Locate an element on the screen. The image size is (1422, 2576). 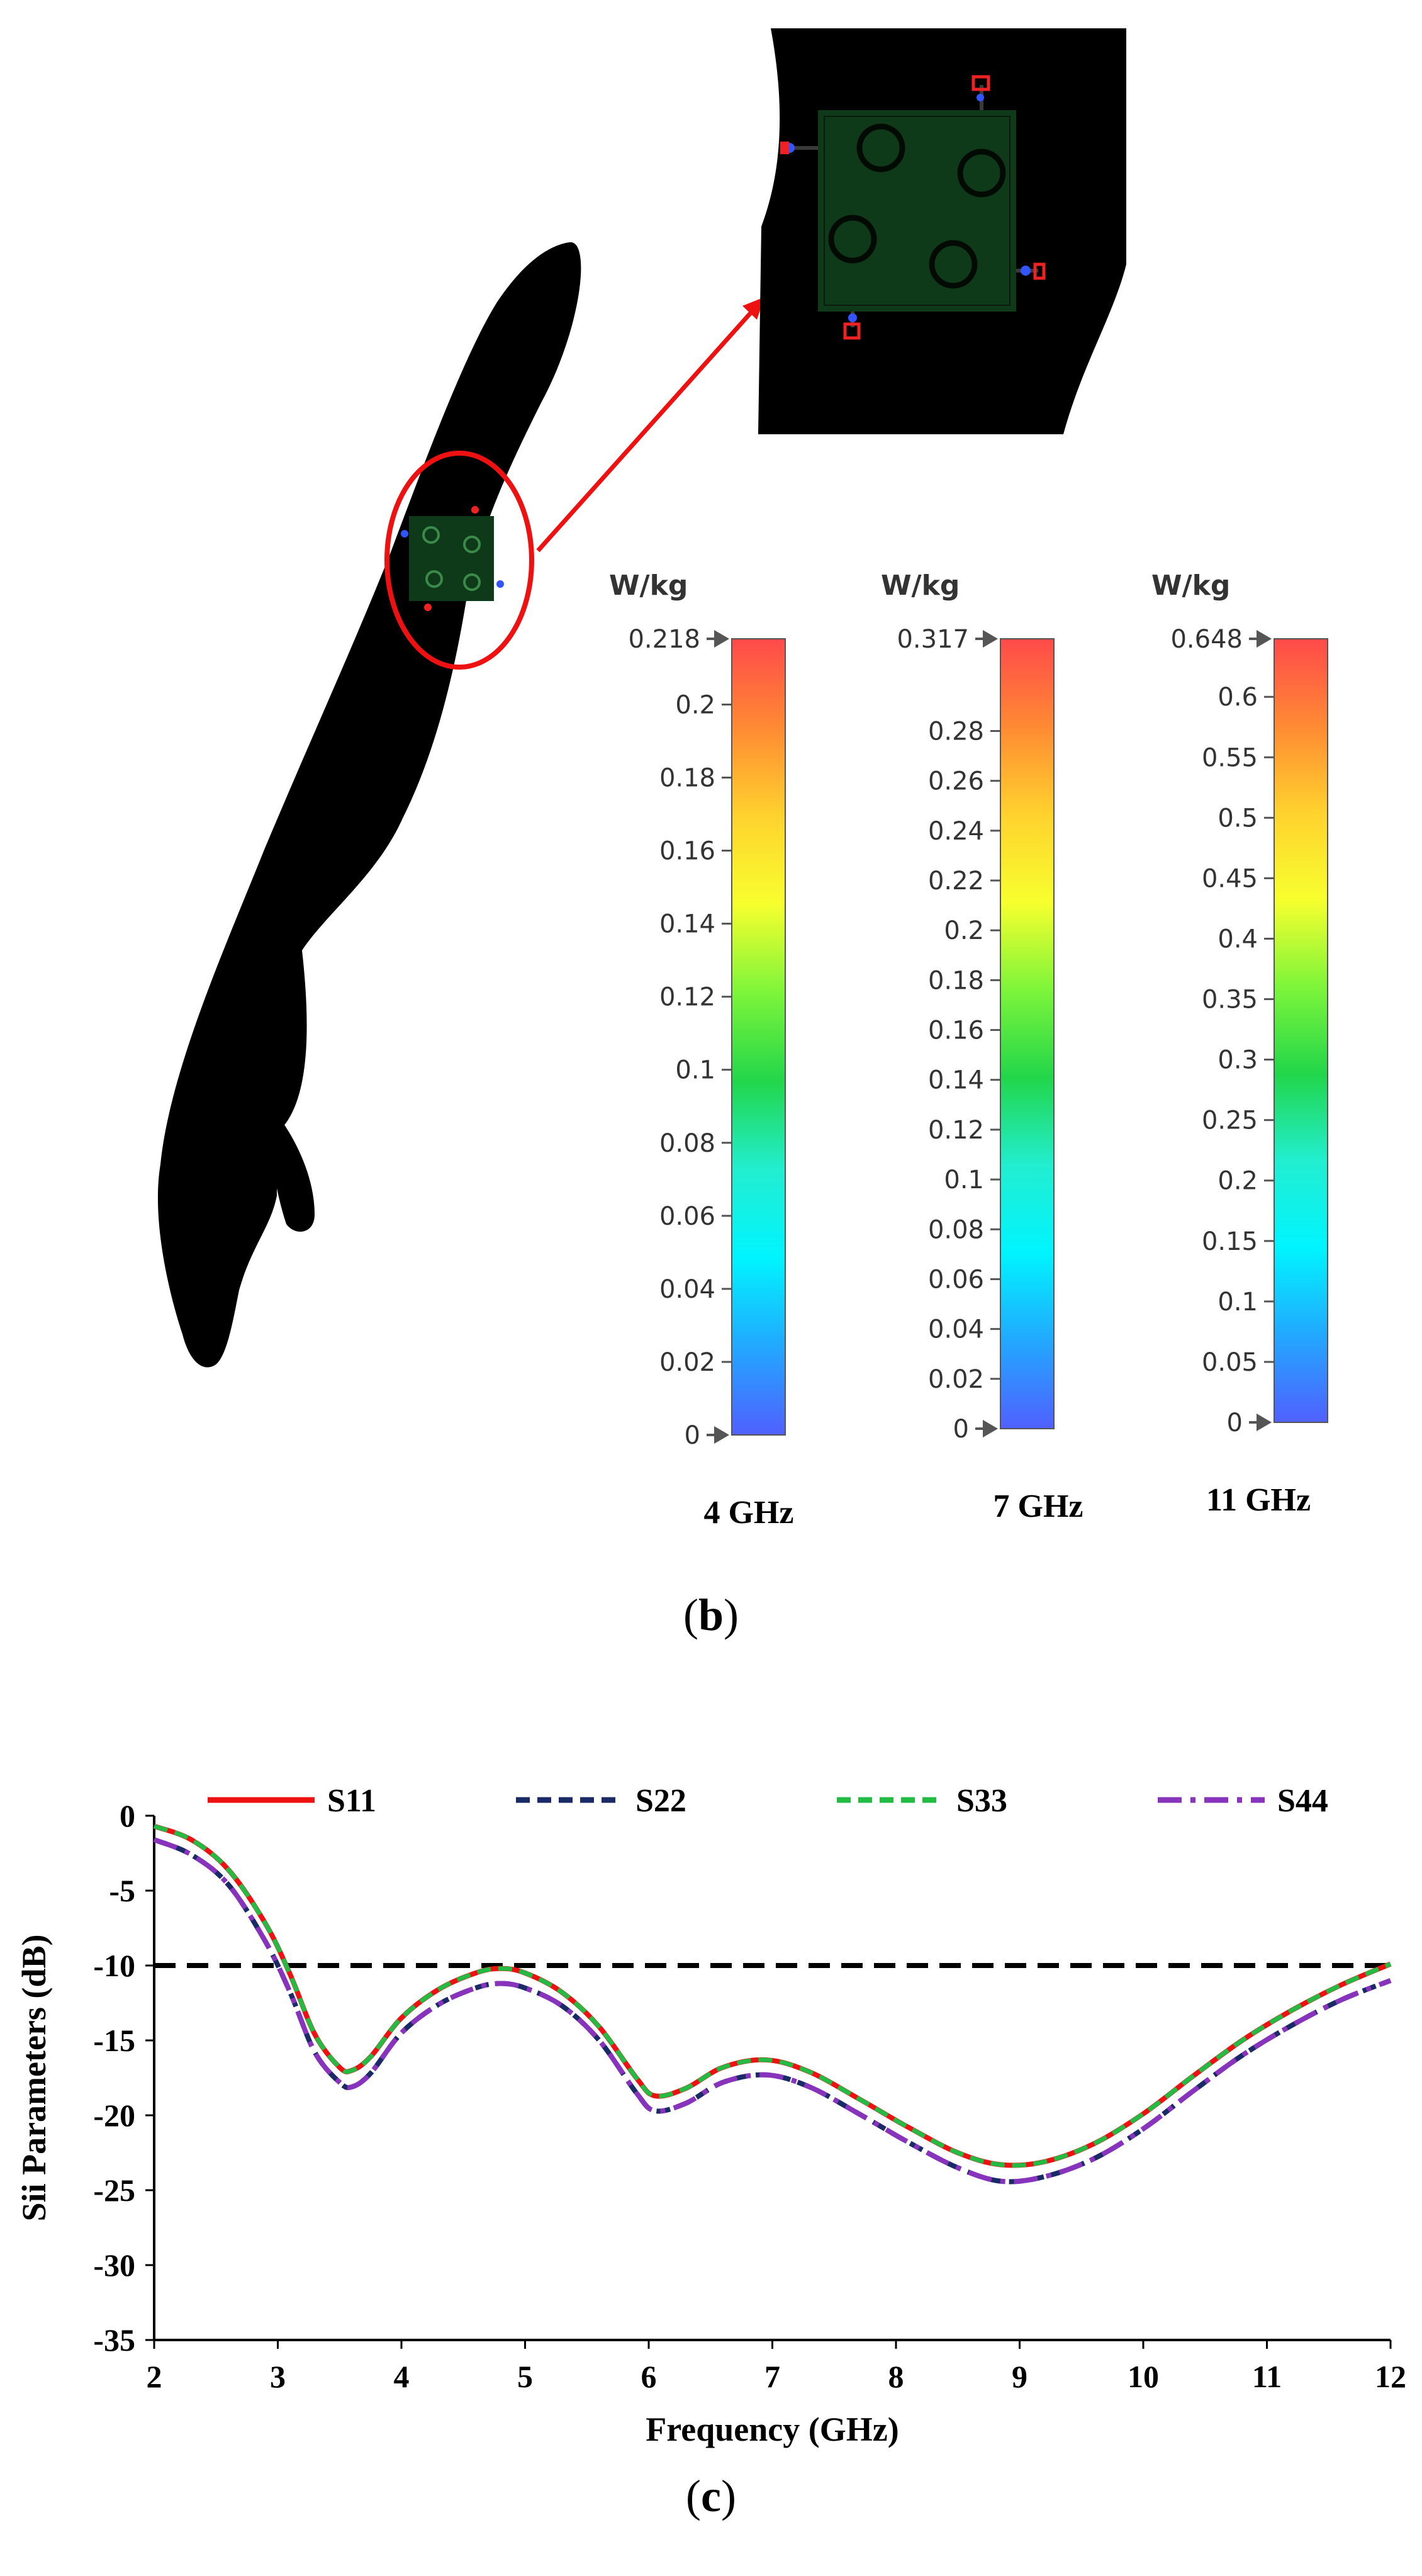
colorbar-max-label: 0.218 is located at coordinates (664, 639).